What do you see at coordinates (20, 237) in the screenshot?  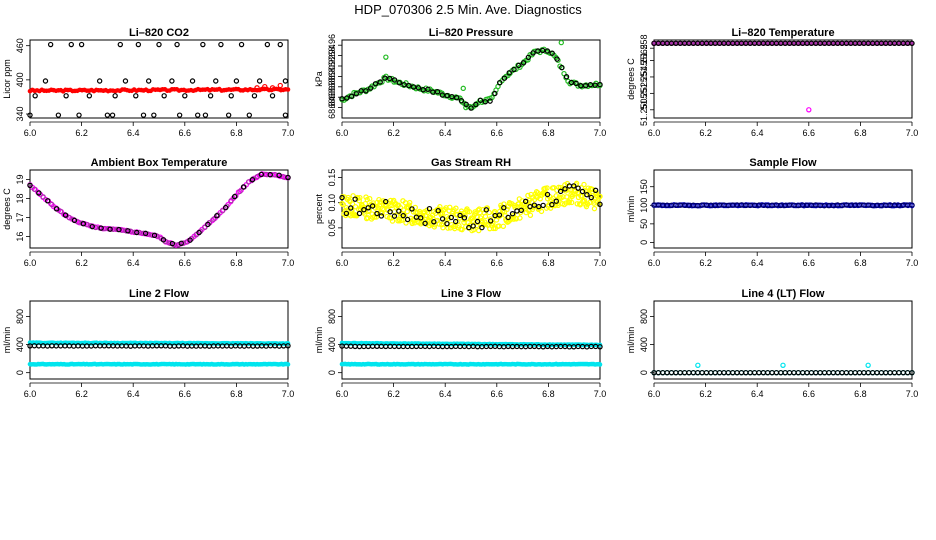 I see `y-tick-label: 16` at bounding box center [20, 237].